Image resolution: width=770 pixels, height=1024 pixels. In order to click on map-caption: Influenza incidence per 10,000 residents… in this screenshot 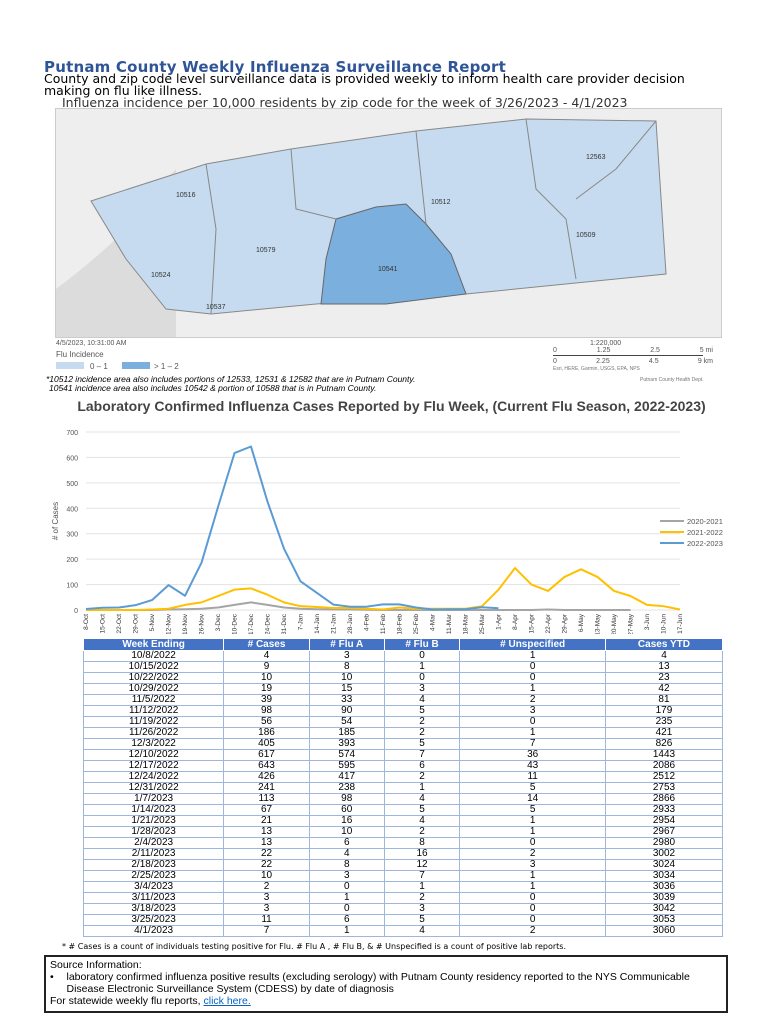, I will do `click(345, 102)`.